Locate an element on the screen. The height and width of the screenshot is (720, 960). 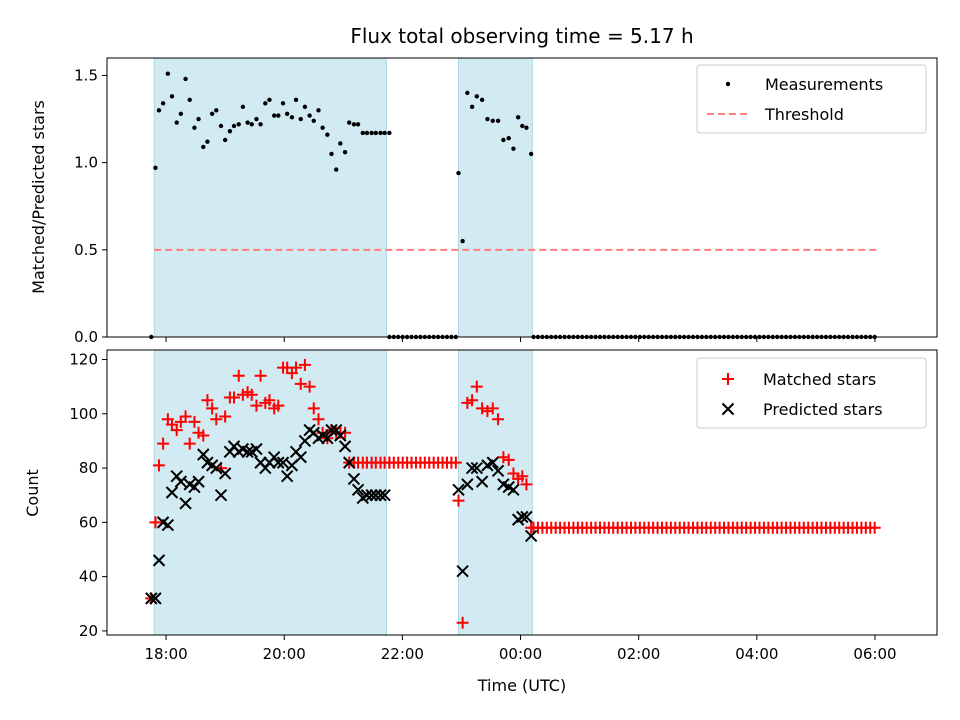
counts-ytick-label-2: 60 is located at coordinates (88, 522).